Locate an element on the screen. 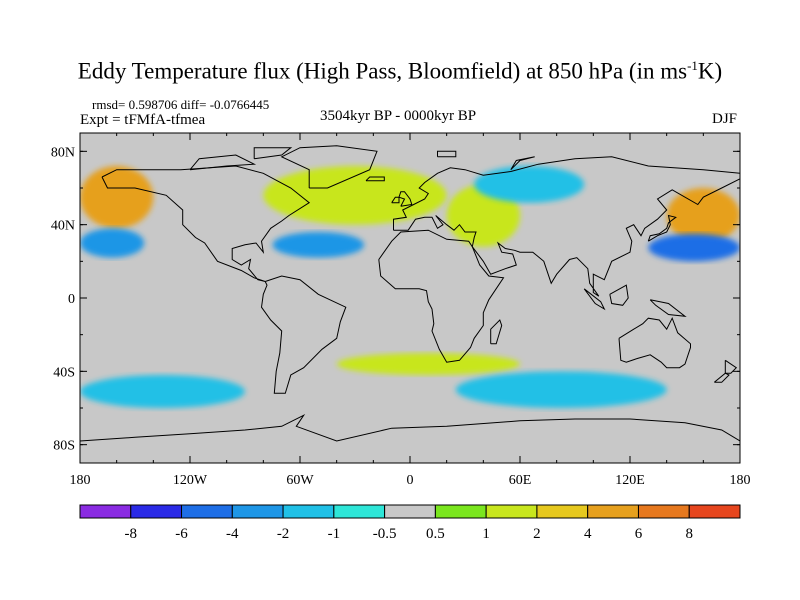 The height and width of the screenshot is (600, 800). colorbar-label: 0.5 is located at coordinates (435, 534).